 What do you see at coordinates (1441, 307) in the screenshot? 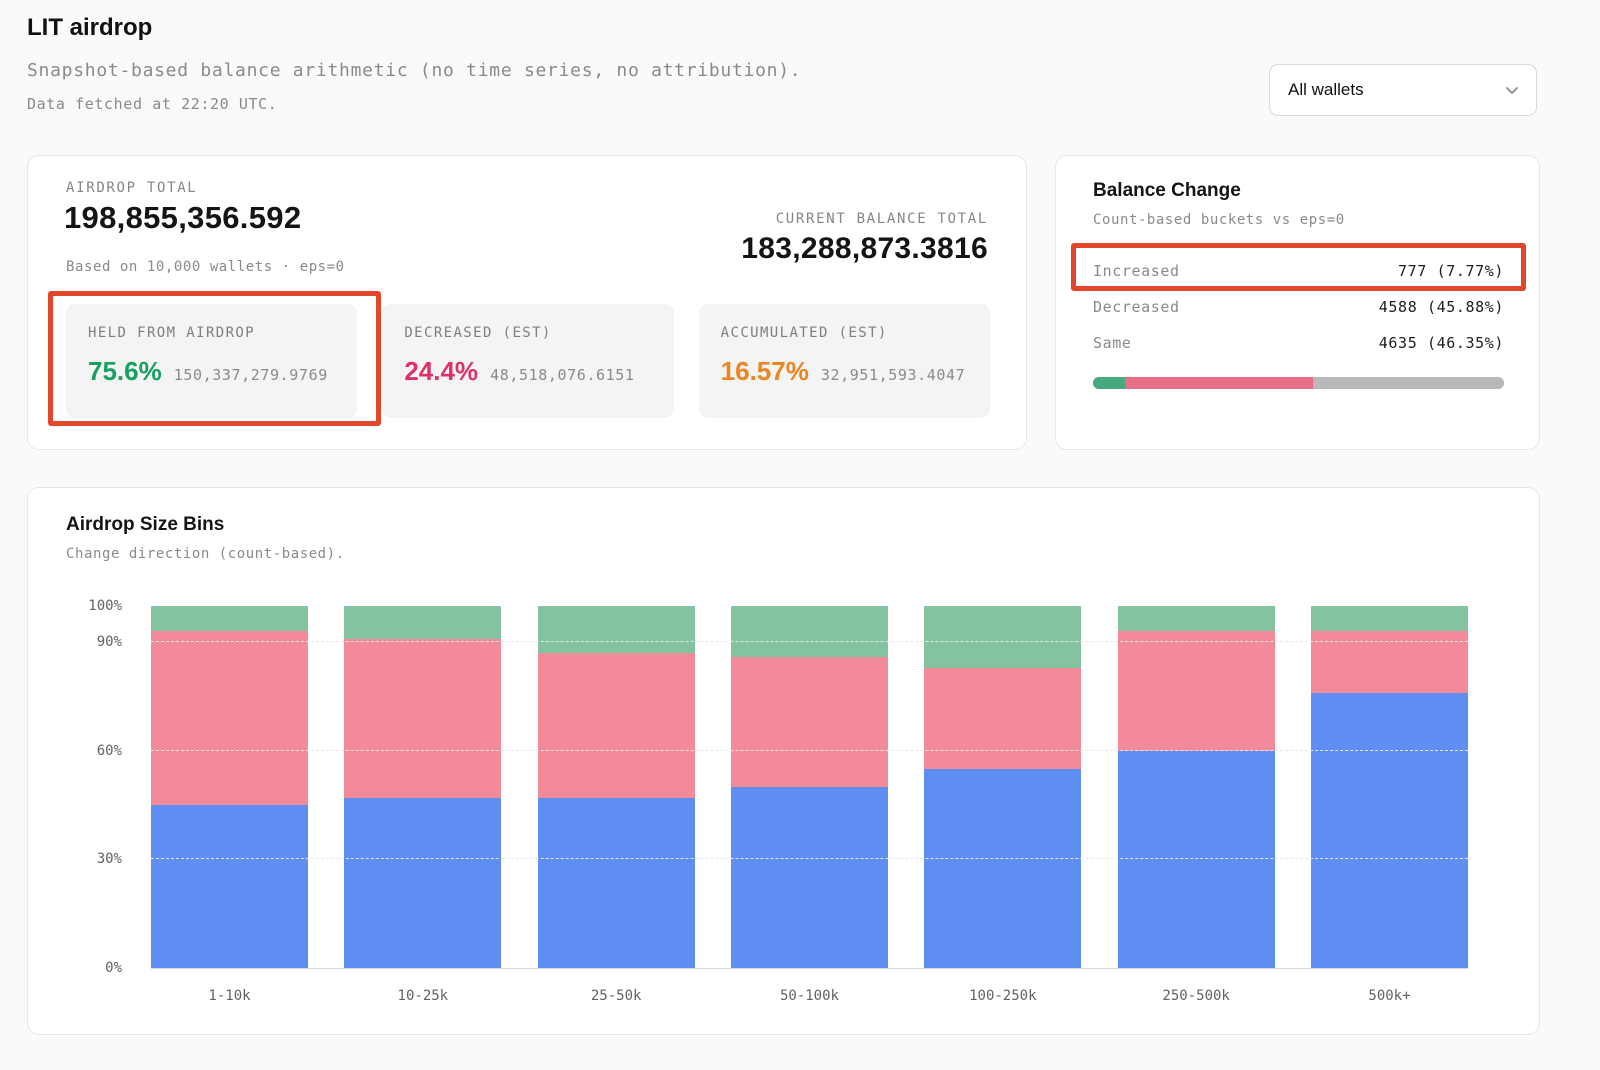
I see `row-value: 4588 (45.88%)` at bounding box center [1441, 307].